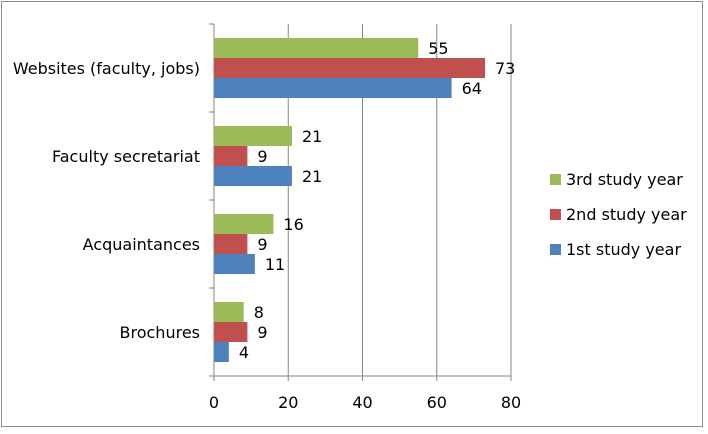 The width and height of the screenshot is (708, 434). What do you see at coordinates (362, 402) in the screenshot?
I see `x-tick-label-40: 40` at bounding box center [362, 402].